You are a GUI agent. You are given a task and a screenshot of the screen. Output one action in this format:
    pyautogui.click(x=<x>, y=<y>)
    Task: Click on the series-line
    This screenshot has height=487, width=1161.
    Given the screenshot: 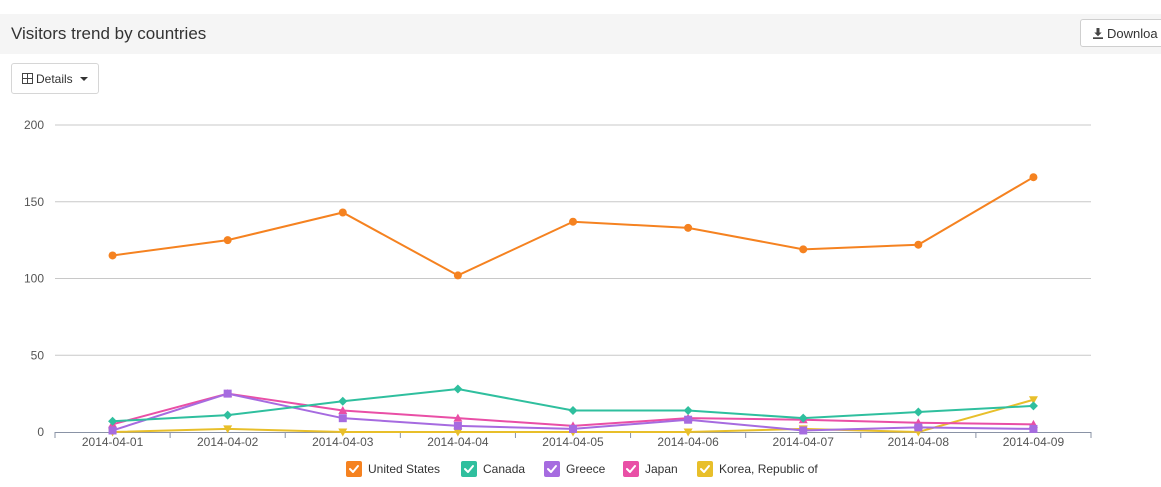 What is the action you would take?
    pyautogui.click(x=573, y=405)
    